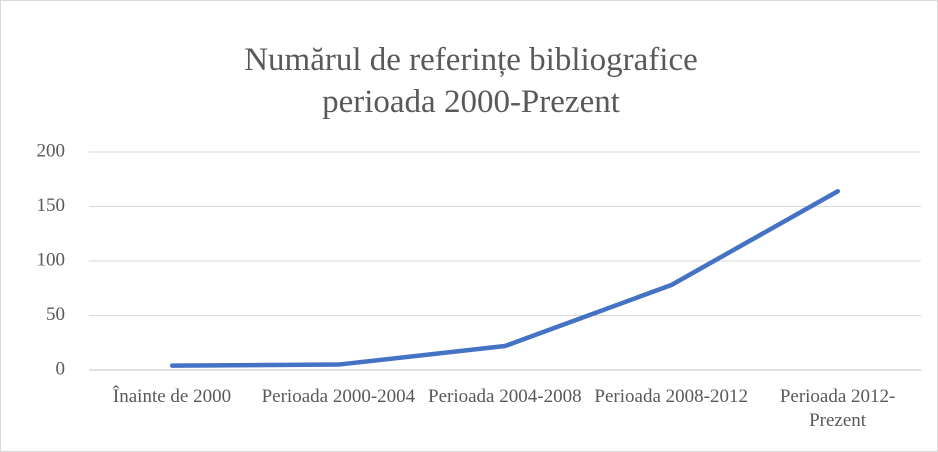 The height and width of the screenshot is (452, 938). Describe the element at coordinates (61, 368) in the screenshot. I see `y-tick-label: 0` at that location.